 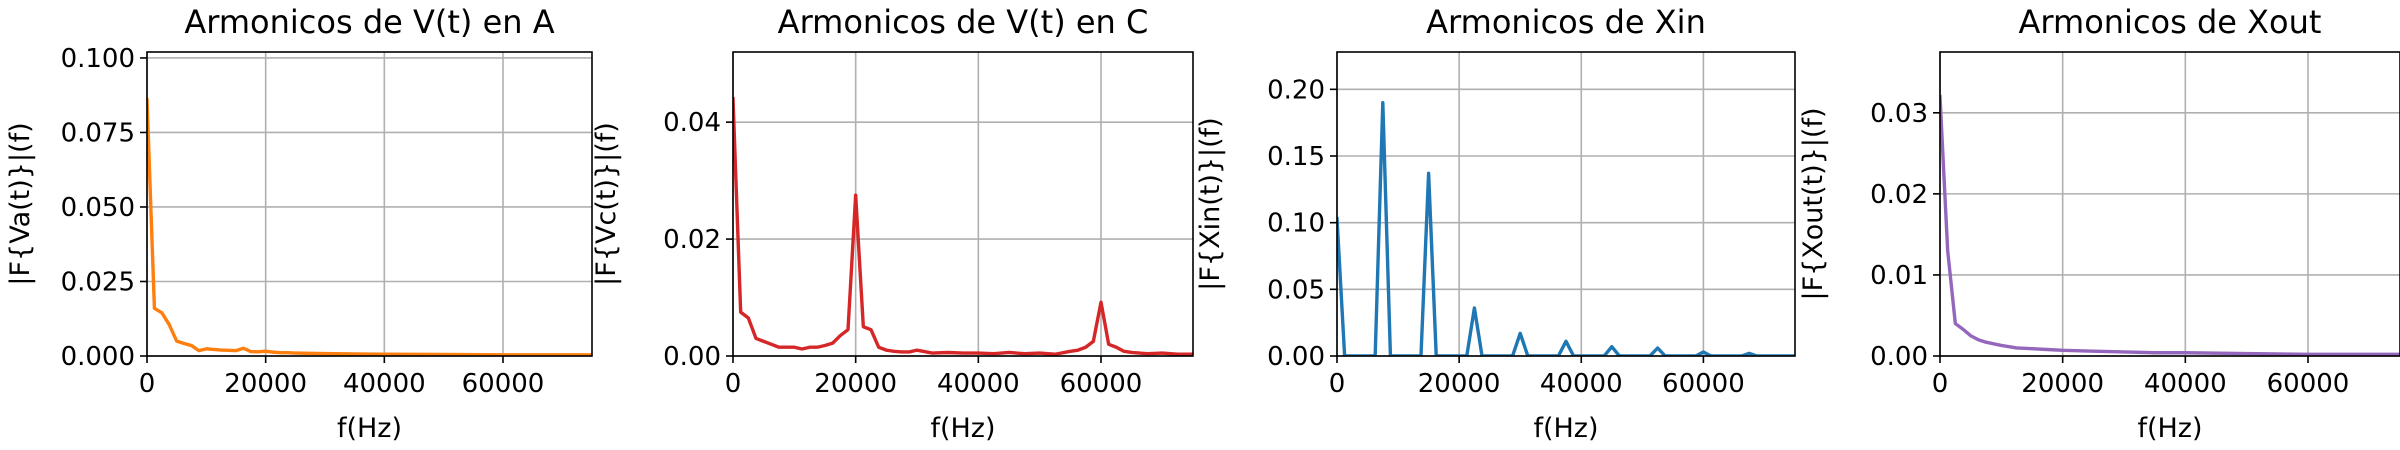 What do you see at coordinates (98, 133) in the screenshot?
I see `y-tick-label: 0.075` at bounding box center [98, 133].